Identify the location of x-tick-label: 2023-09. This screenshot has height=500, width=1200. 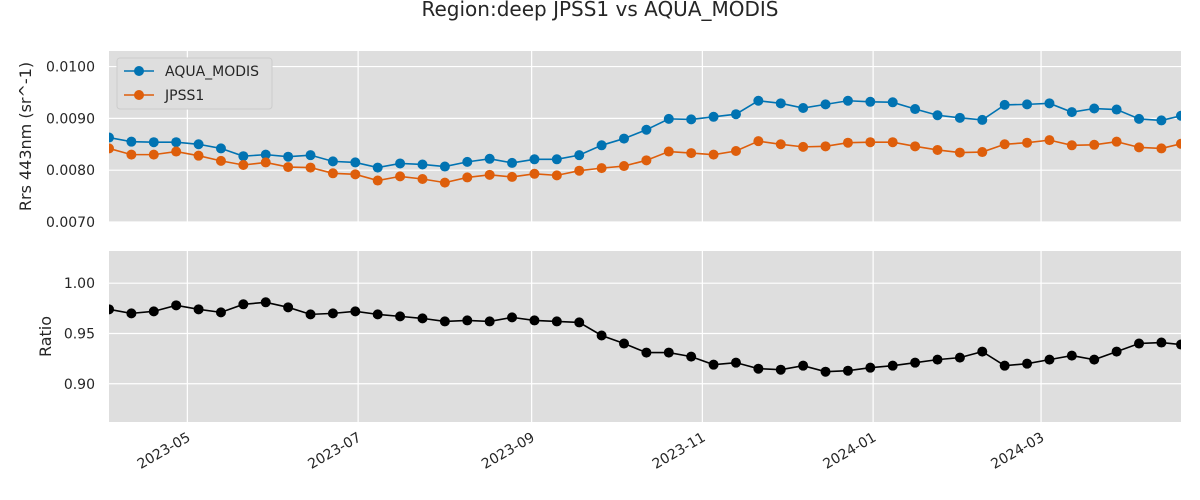
(508, 451).